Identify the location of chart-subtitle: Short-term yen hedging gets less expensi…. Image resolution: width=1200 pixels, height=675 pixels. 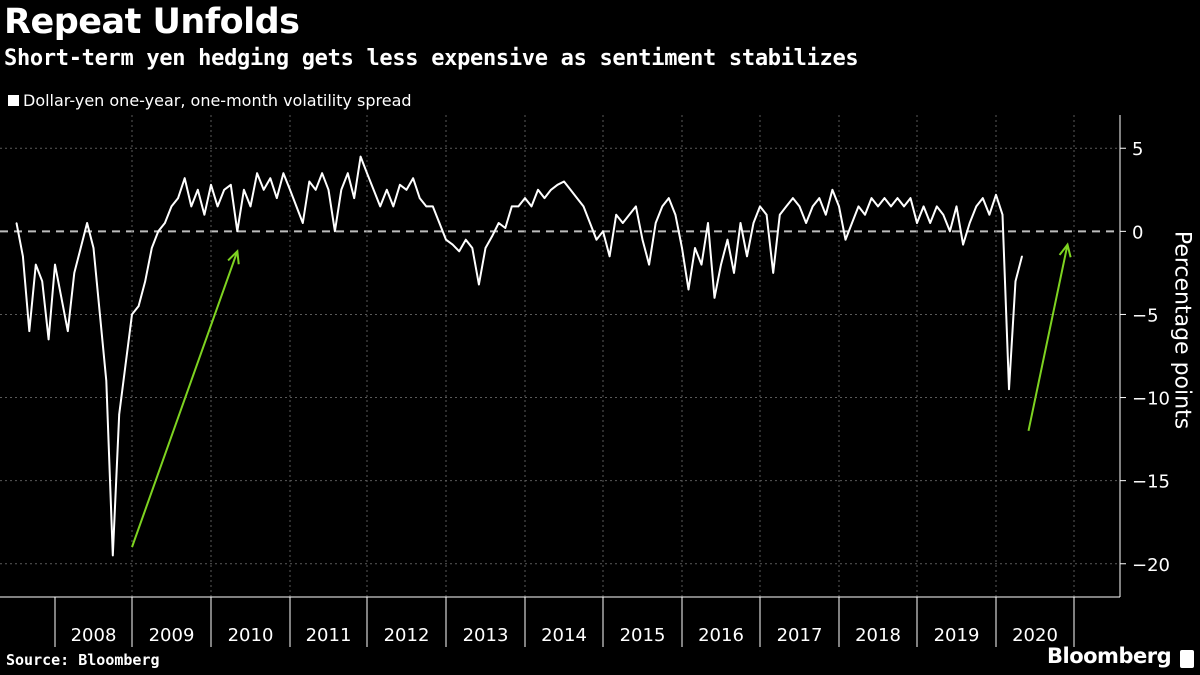
(431, 58).